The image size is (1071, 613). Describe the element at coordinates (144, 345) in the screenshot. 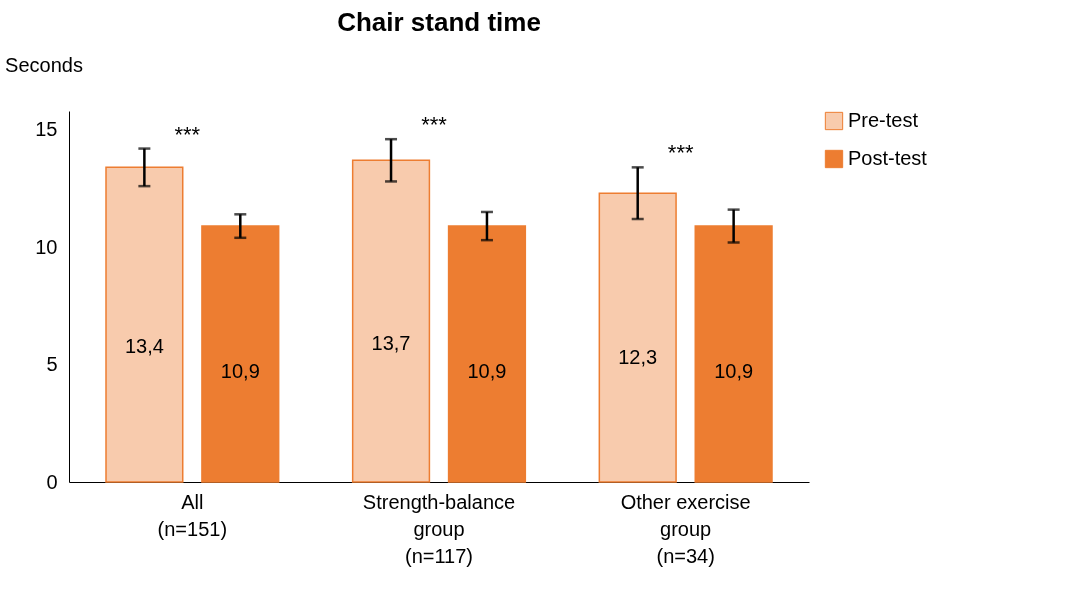

I see `data-label: 13,4` at that location.